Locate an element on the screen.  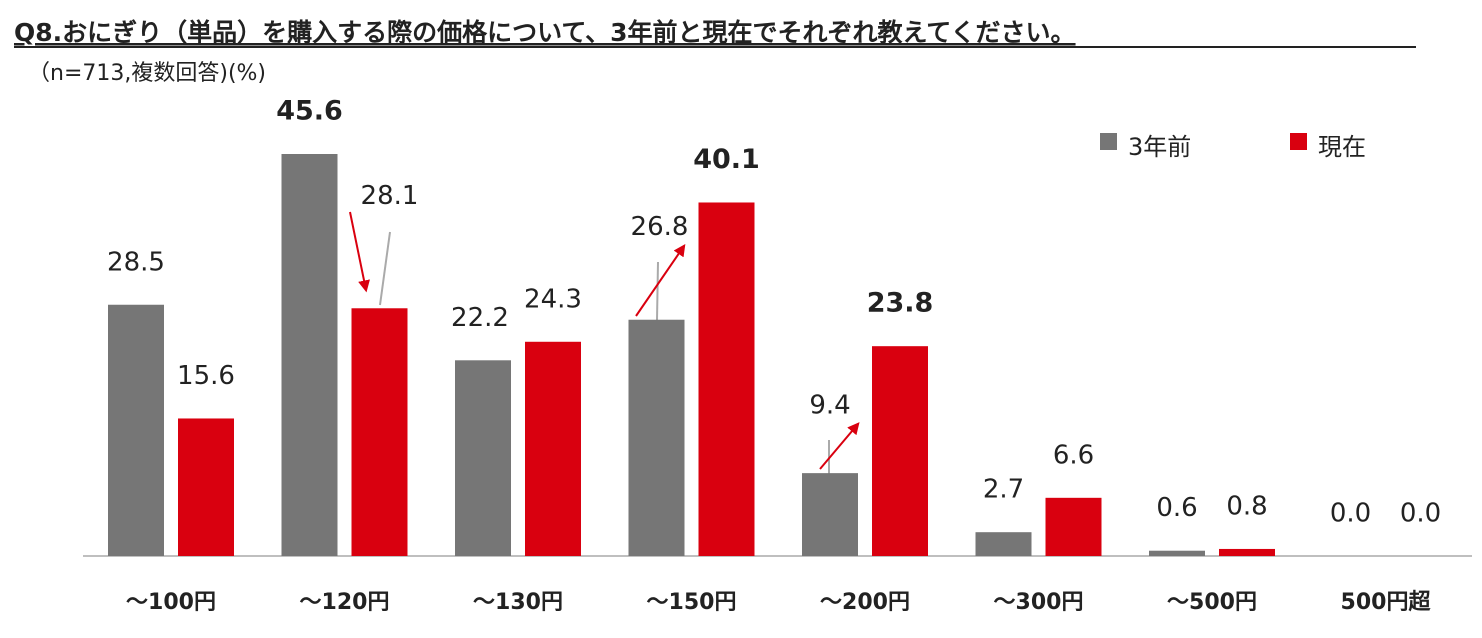
data-label: 22.2 is located at coordinates (480, 318).